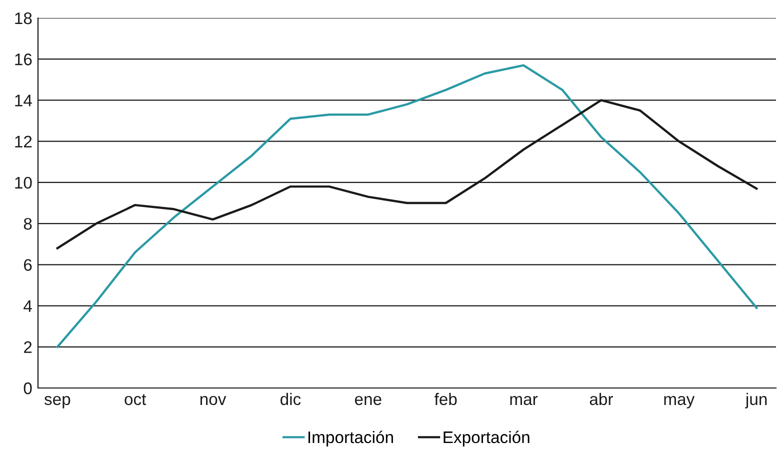 The image size is (778, 455). Describe the element at coordinates (290, 399) in the screenshot. I see `x-tick-label: dic` at that location.